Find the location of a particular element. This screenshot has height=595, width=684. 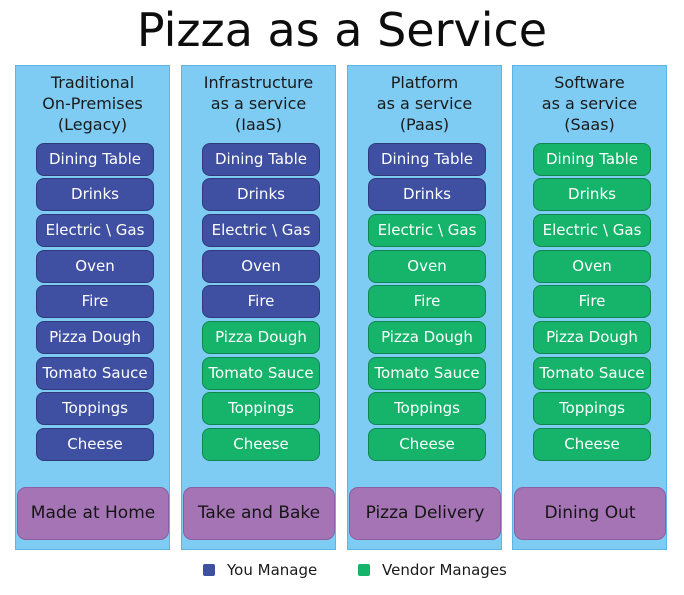

column-header: Traditional On-Premises (Legacy) is located at coordinates (92, 103).